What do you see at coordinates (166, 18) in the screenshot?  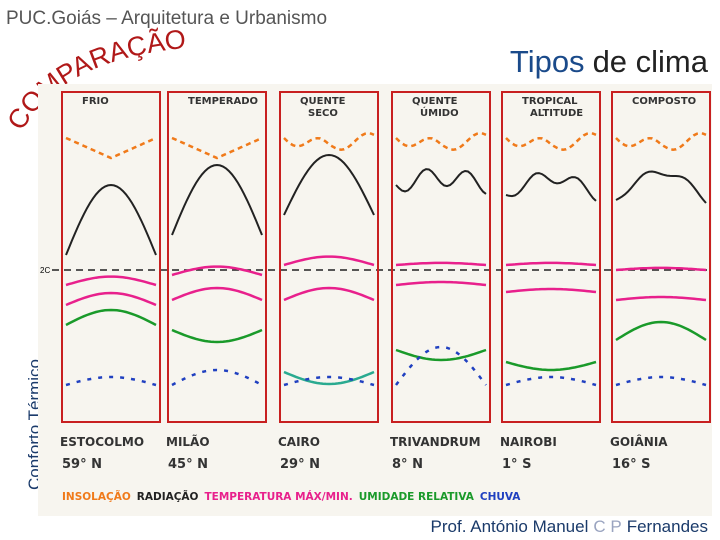 I see `header-text: PUC.Goiás – Arquitetura e Urbanismo` at bounding box center [166, 18].